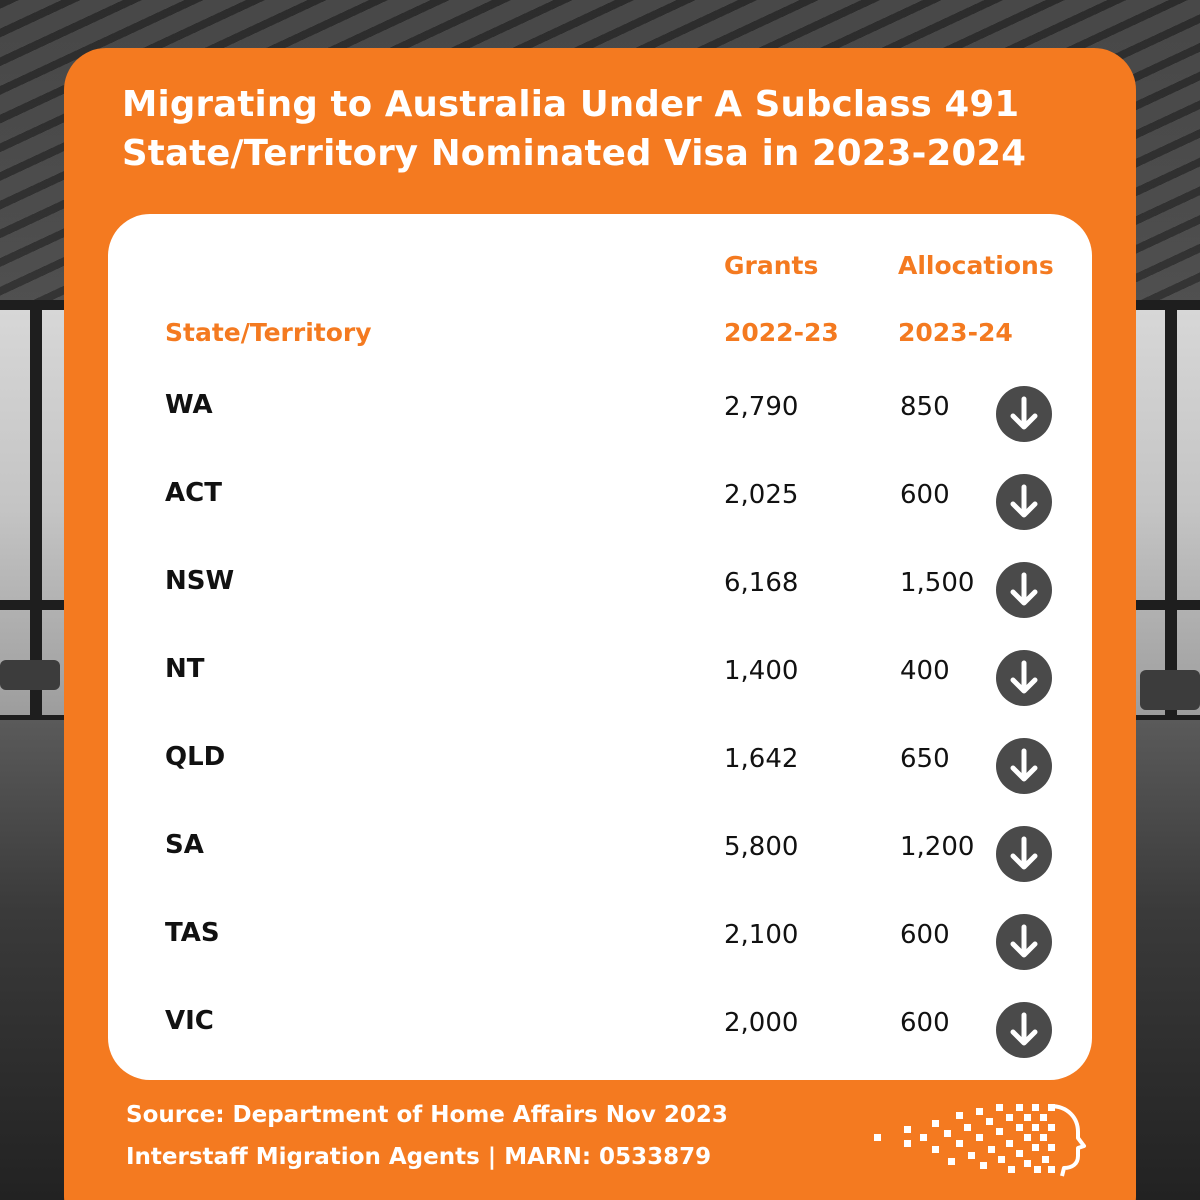 This screenshot has height=1200, width=1200. I want to click on state-name: QLD, so click(195, 757).